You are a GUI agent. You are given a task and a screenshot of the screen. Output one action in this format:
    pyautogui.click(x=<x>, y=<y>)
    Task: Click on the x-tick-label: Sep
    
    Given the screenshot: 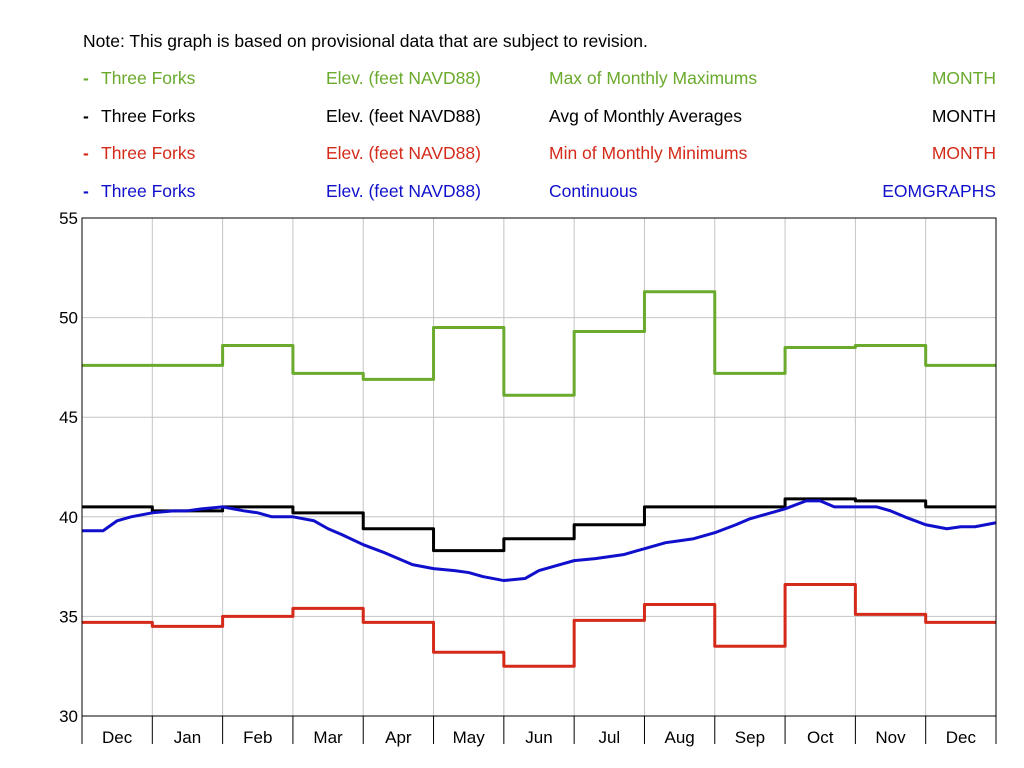 What is the action you would take?
    pyautogui.click(x=750, y=737)
    